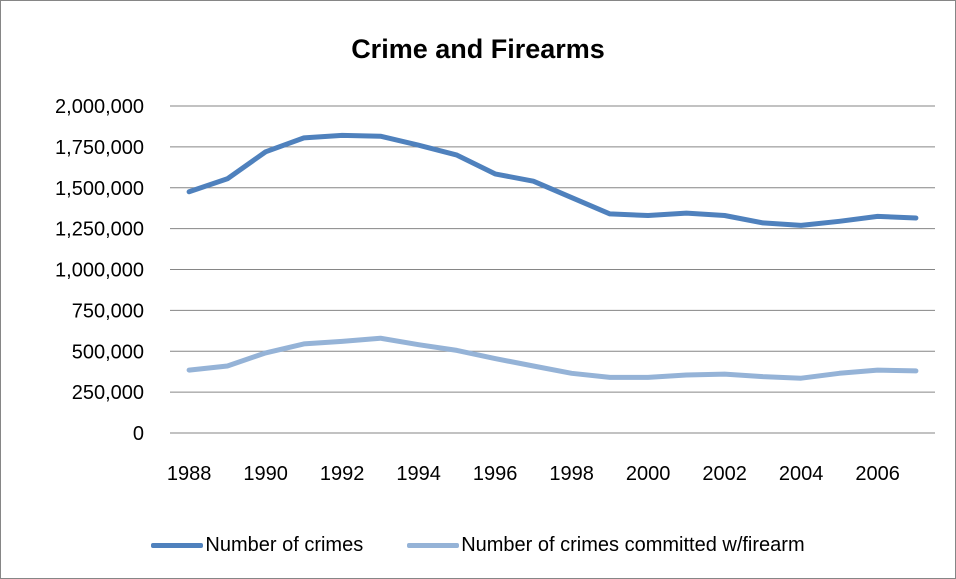  What do you see at coordinates (265, 474) in the screenshot?
I see `x-tick-label: 1990` at bounding box center [265, 474].